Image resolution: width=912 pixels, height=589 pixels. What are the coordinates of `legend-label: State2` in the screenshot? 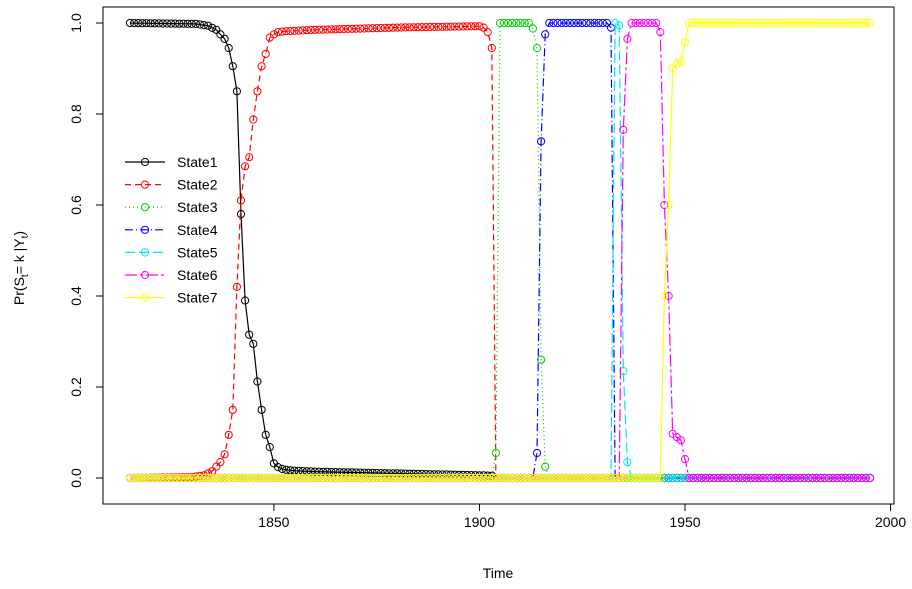 It's located at (197, 185).